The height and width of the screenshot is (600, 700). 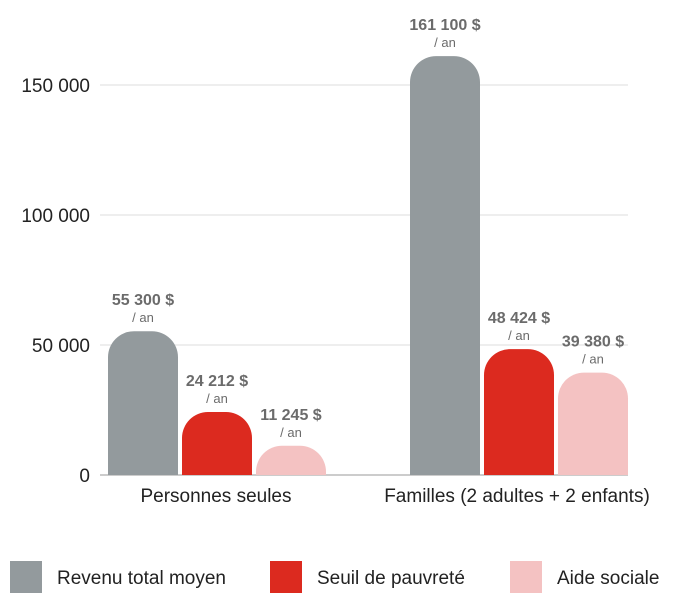 I want to click on data-label: 48 424 $, so click(x=519, y=318).